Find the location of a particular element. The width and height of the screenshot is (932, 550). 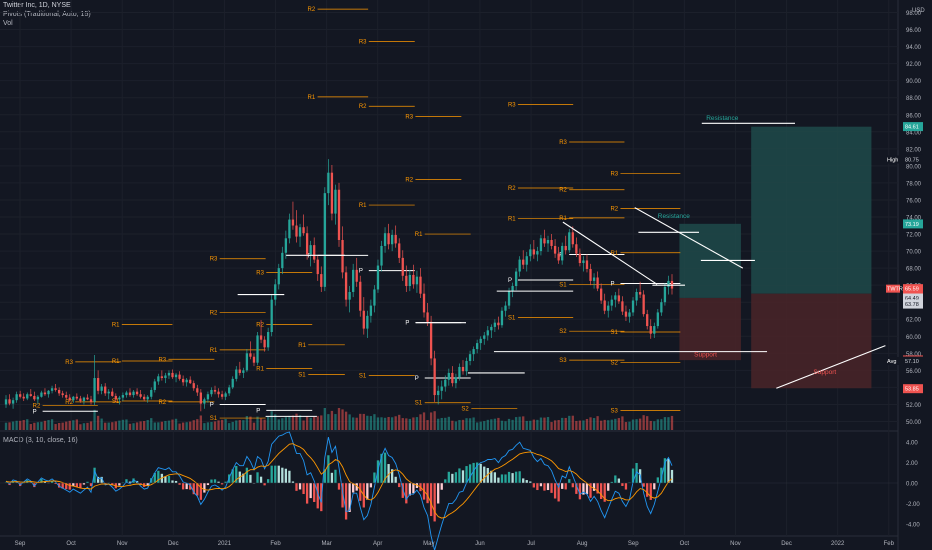

price-tick-label: 58.00 is located at coordinates (914, 355).